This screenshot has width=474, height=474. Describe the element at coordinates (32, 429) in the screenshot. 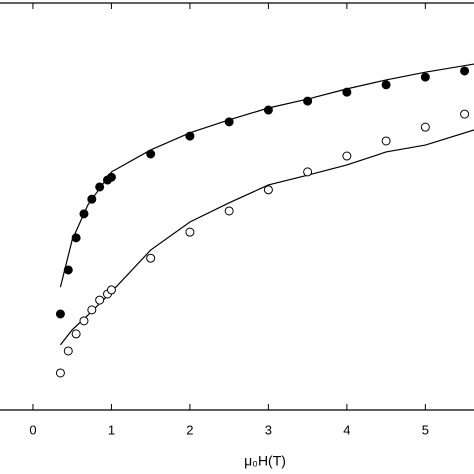

I see `x-tick-label: 0` at that location.